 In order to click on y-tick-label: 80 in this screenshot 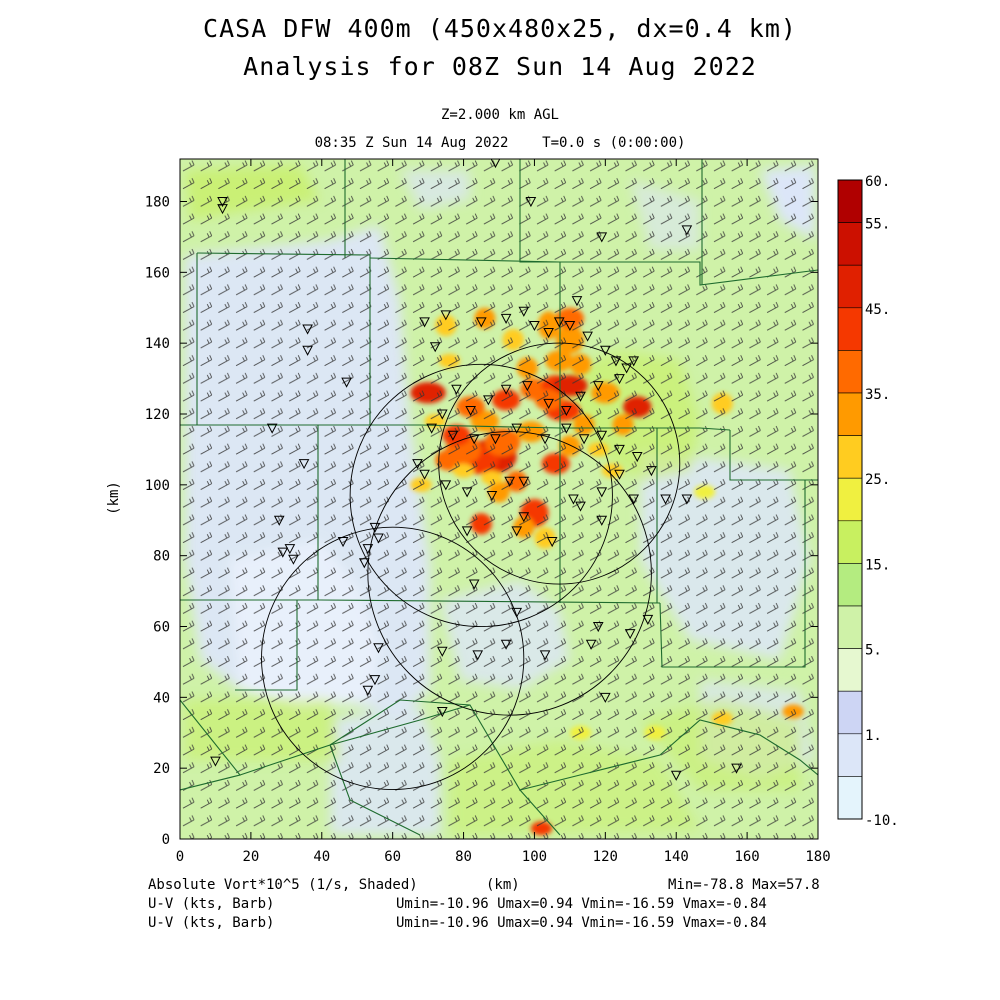, I will do `click(161, 557)`.